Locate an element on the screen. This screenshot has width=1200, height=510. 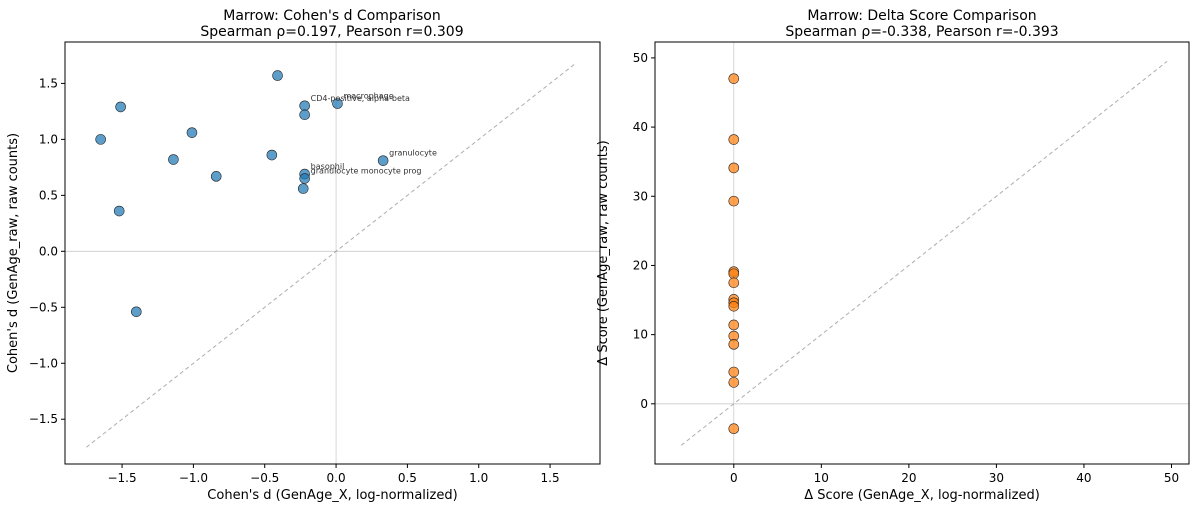
point-annotation: granulocyte is located at coordinates (413, 153).